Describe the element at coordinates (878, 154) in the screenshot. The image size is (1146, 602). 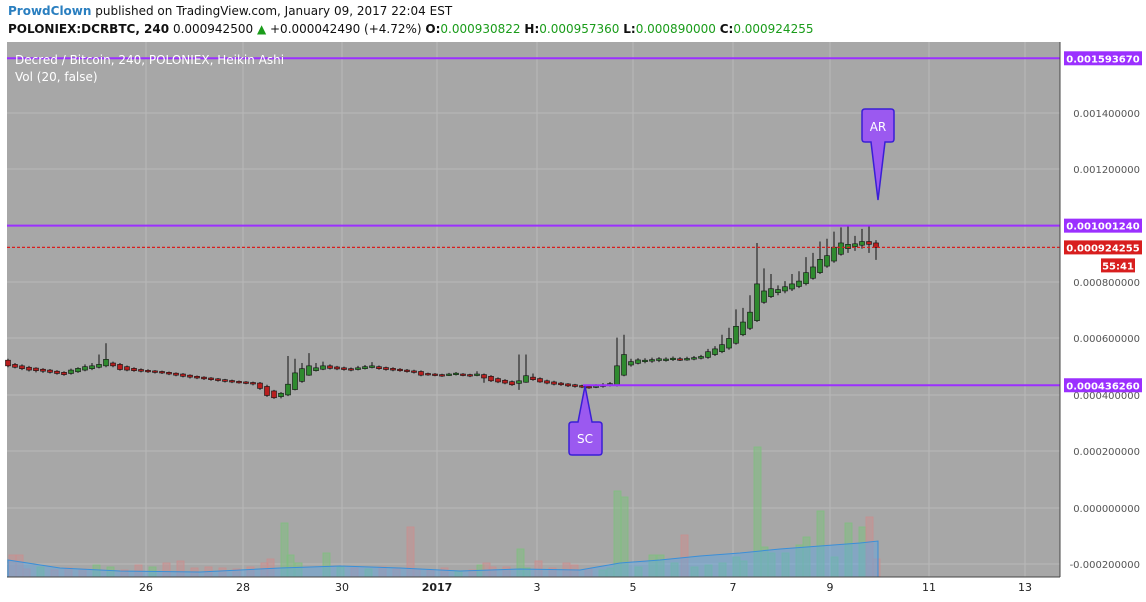
I see `ar-callout-shape` at that location.